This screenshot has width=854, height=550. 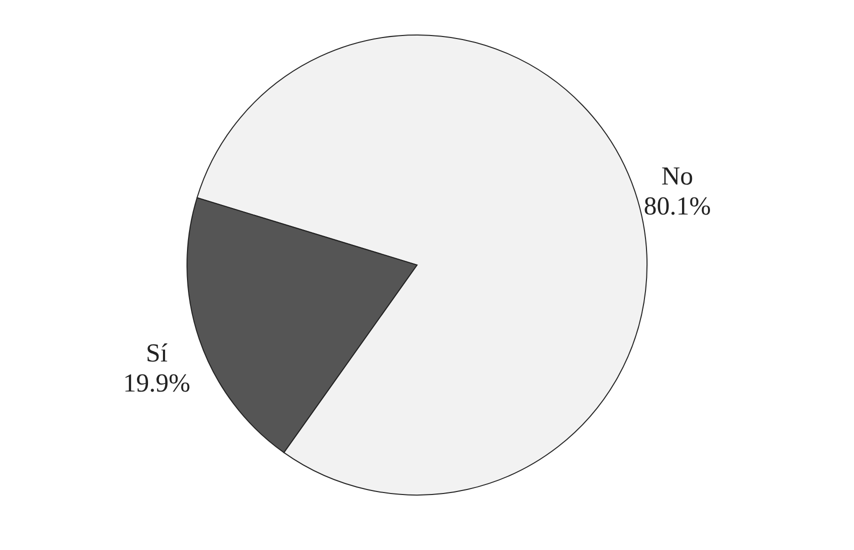 What do you see at coordinates (156, 383) in the screenshot?
I see `data-label: 19.9%` at bounding box center [156, 383].